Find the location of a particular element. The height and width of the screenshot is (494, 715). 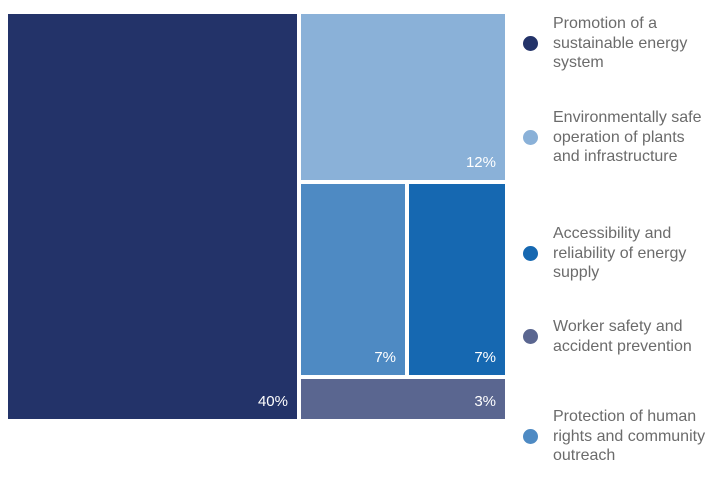

tile-value-label: 40% is located at coordinates (273, 401).